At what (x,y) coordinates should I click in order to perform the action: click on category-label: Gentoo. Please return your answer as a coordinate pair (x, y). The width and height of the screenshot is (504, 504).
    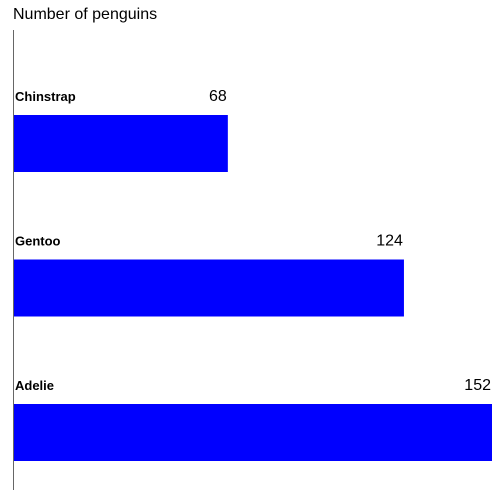
    Looking at the image, I should click on (38, 241).